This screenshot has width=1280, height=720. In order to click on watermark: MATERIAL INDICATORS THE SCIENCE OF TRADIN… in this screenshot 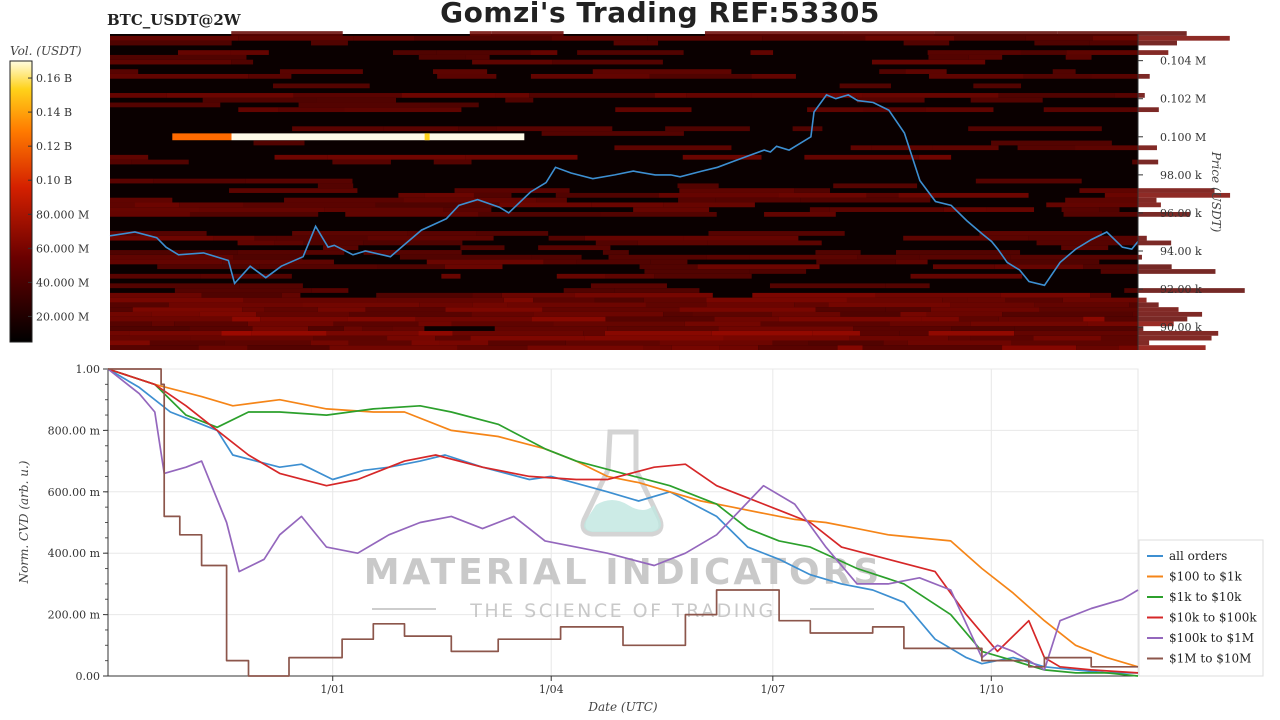, I will do `click(621, 525)`.